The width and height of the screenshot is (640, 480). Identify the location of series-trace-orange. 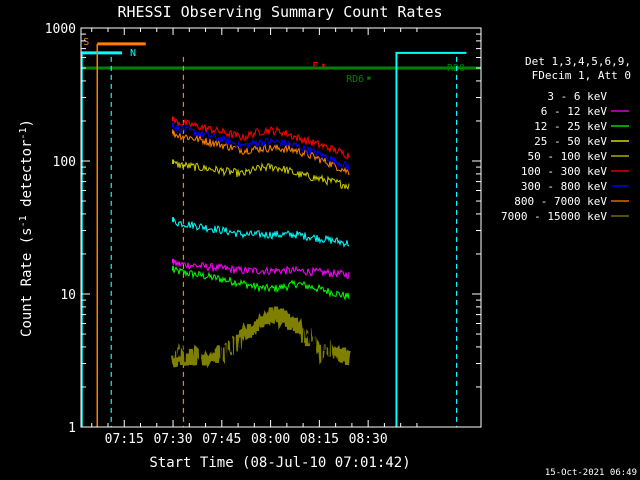
(261, 153).